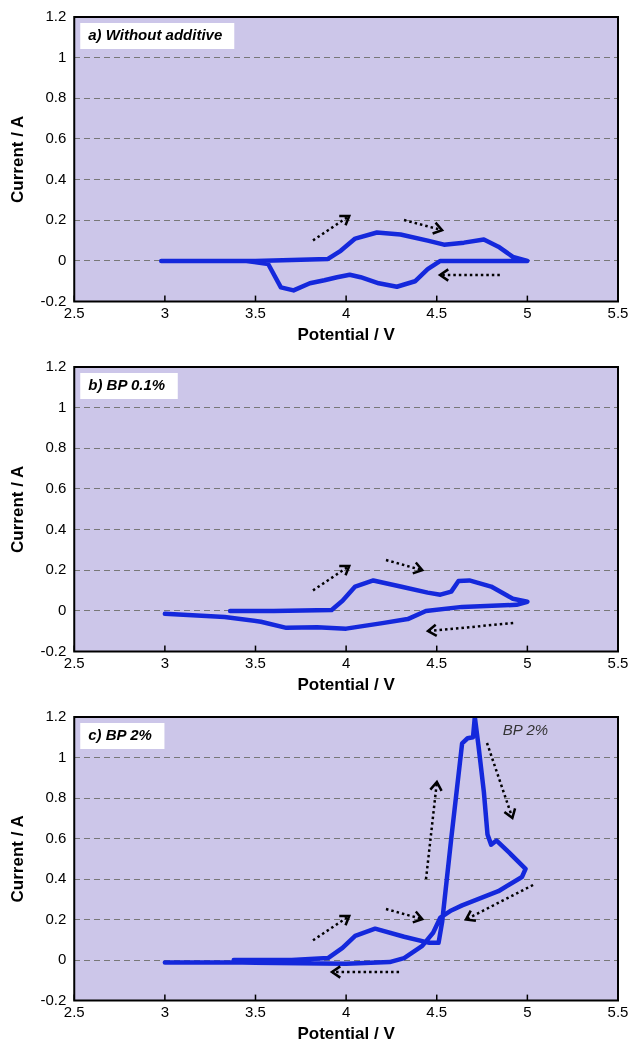  I want to click on text: a) Without additive, so click(155, 35).